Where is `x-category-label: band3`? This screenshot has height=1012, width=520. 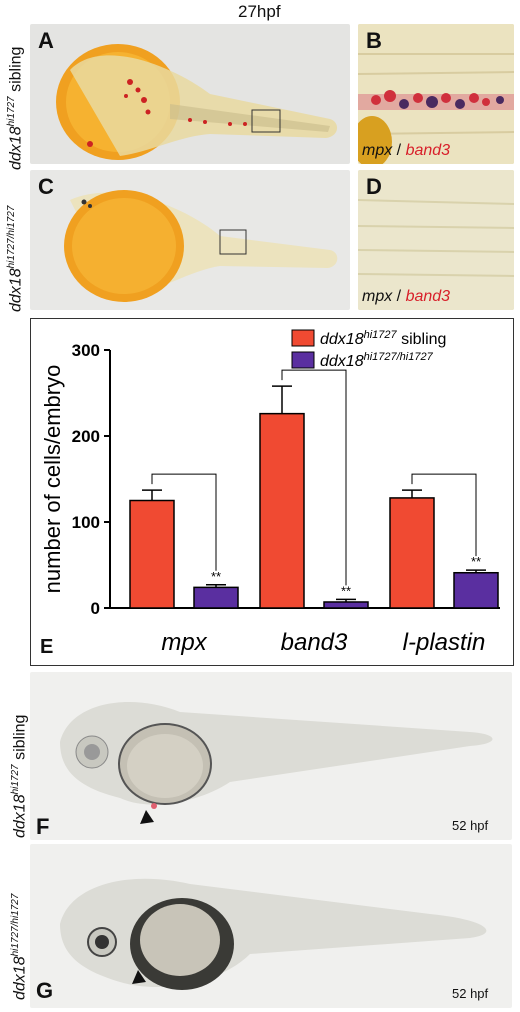
x-category-label: band3 is located at coordinates (314, 642).